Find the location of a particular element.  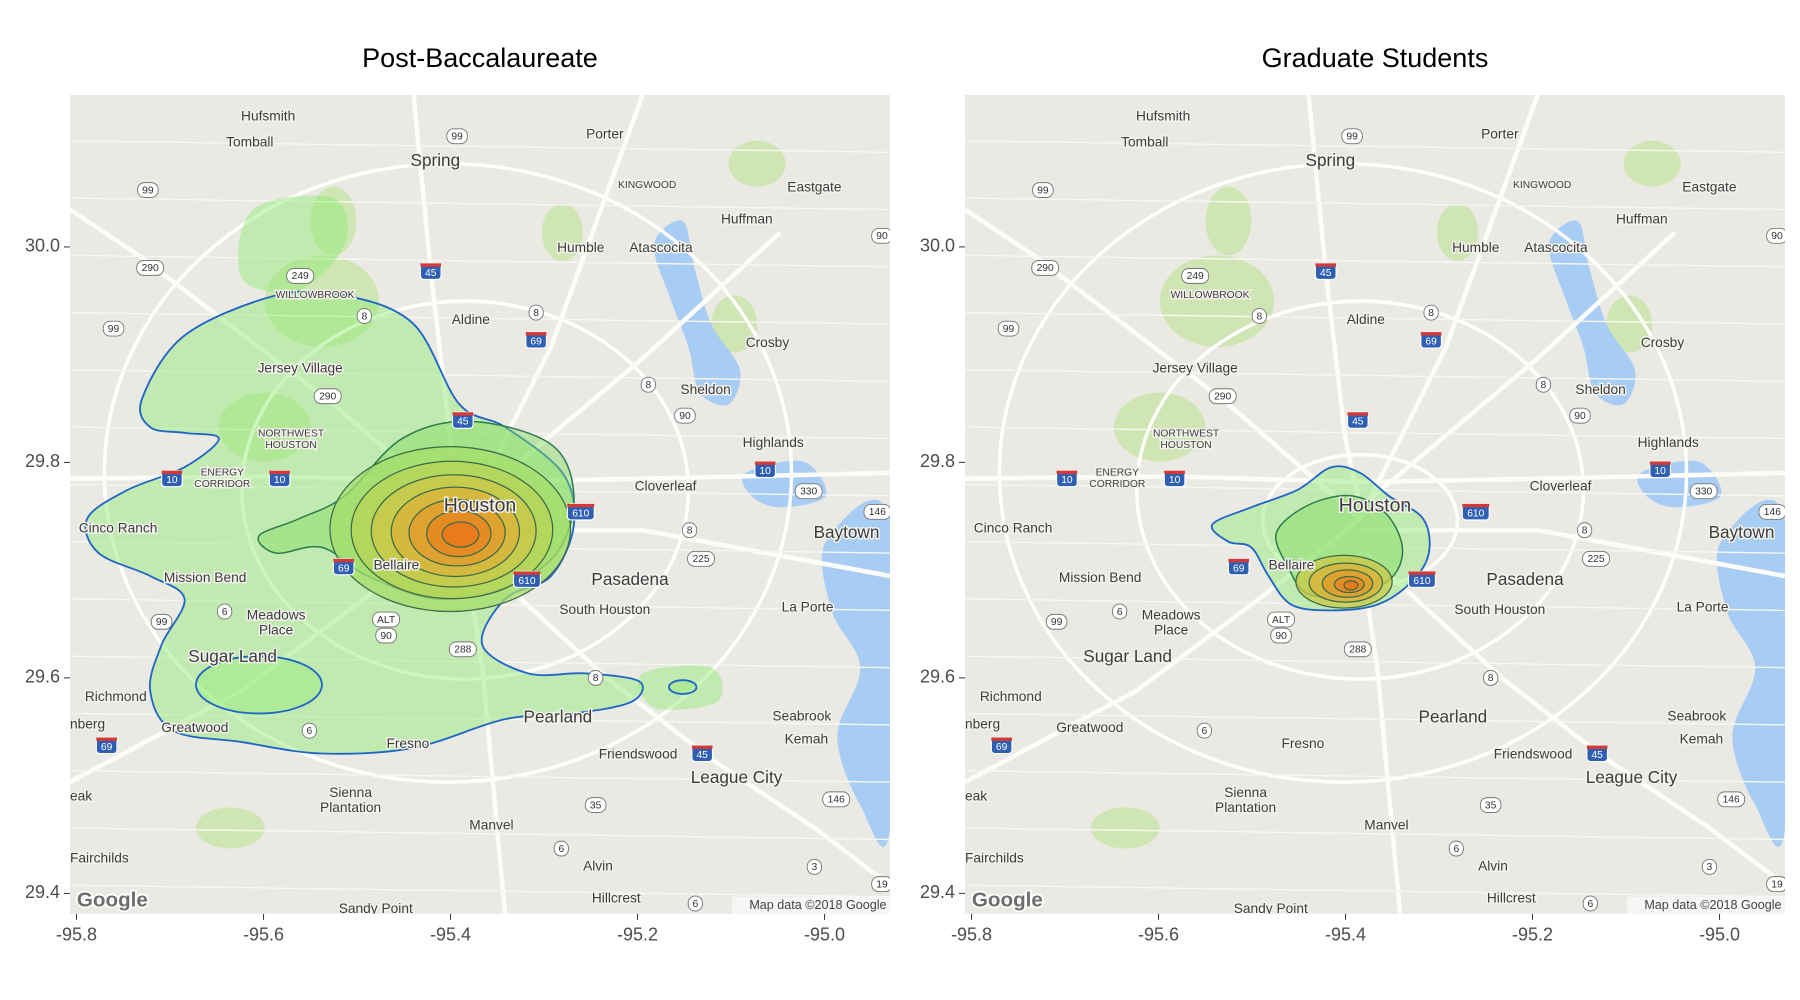

place-label: Plantation is located at coordinates (1245, 807).